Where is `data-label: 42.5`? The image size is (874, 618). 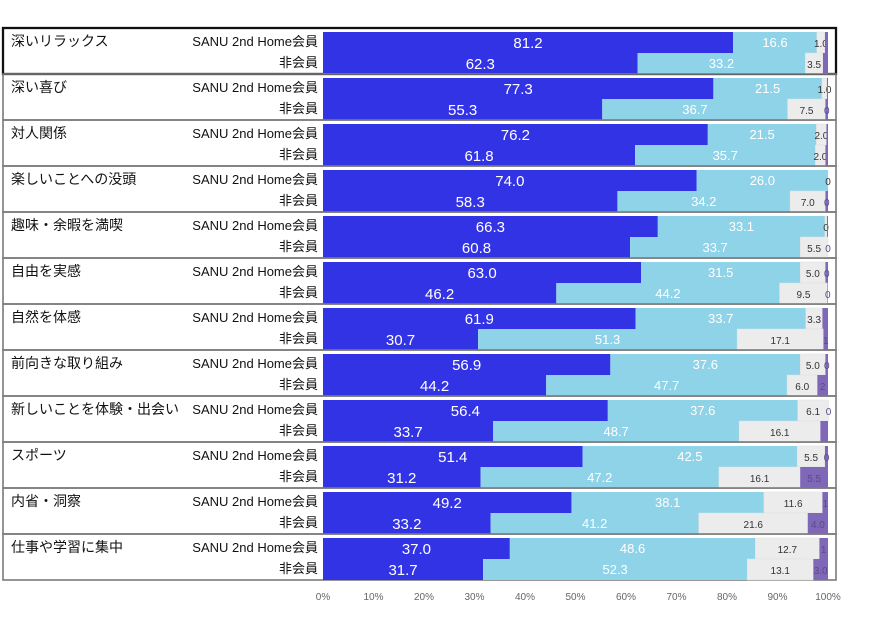 data-label: 42.5 is located at coordinates (689, 456).